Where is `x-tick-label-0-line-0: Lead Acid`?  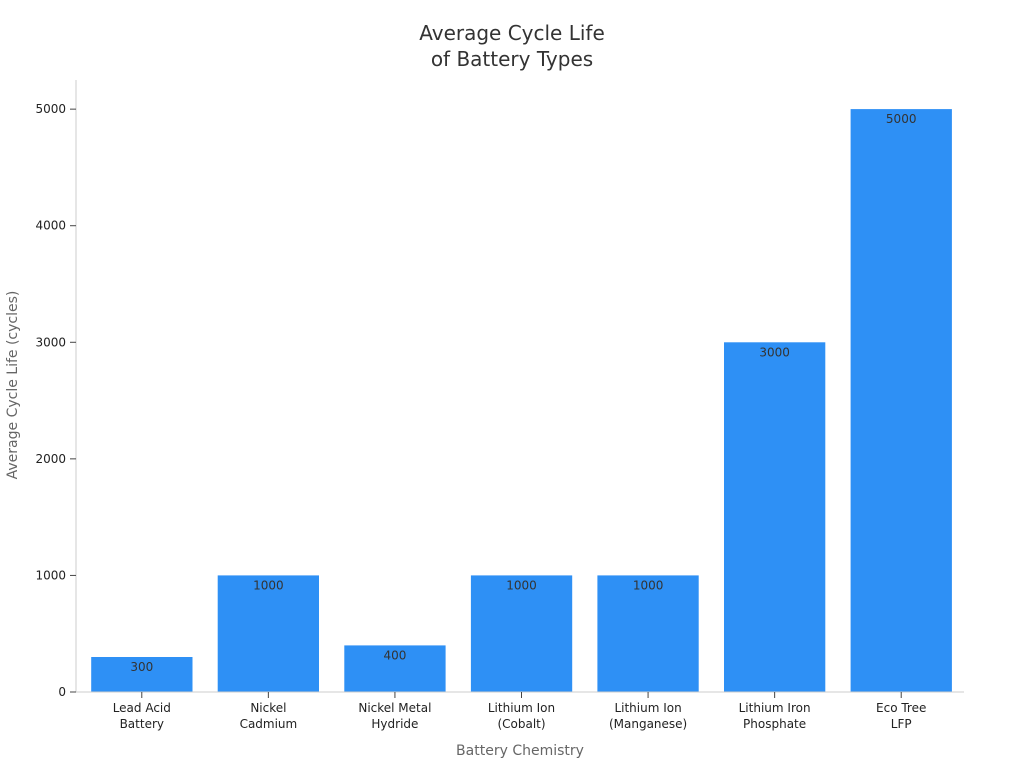
x-tick-label-0-line-0: Lead Acid is located at coordinates (142, 708).